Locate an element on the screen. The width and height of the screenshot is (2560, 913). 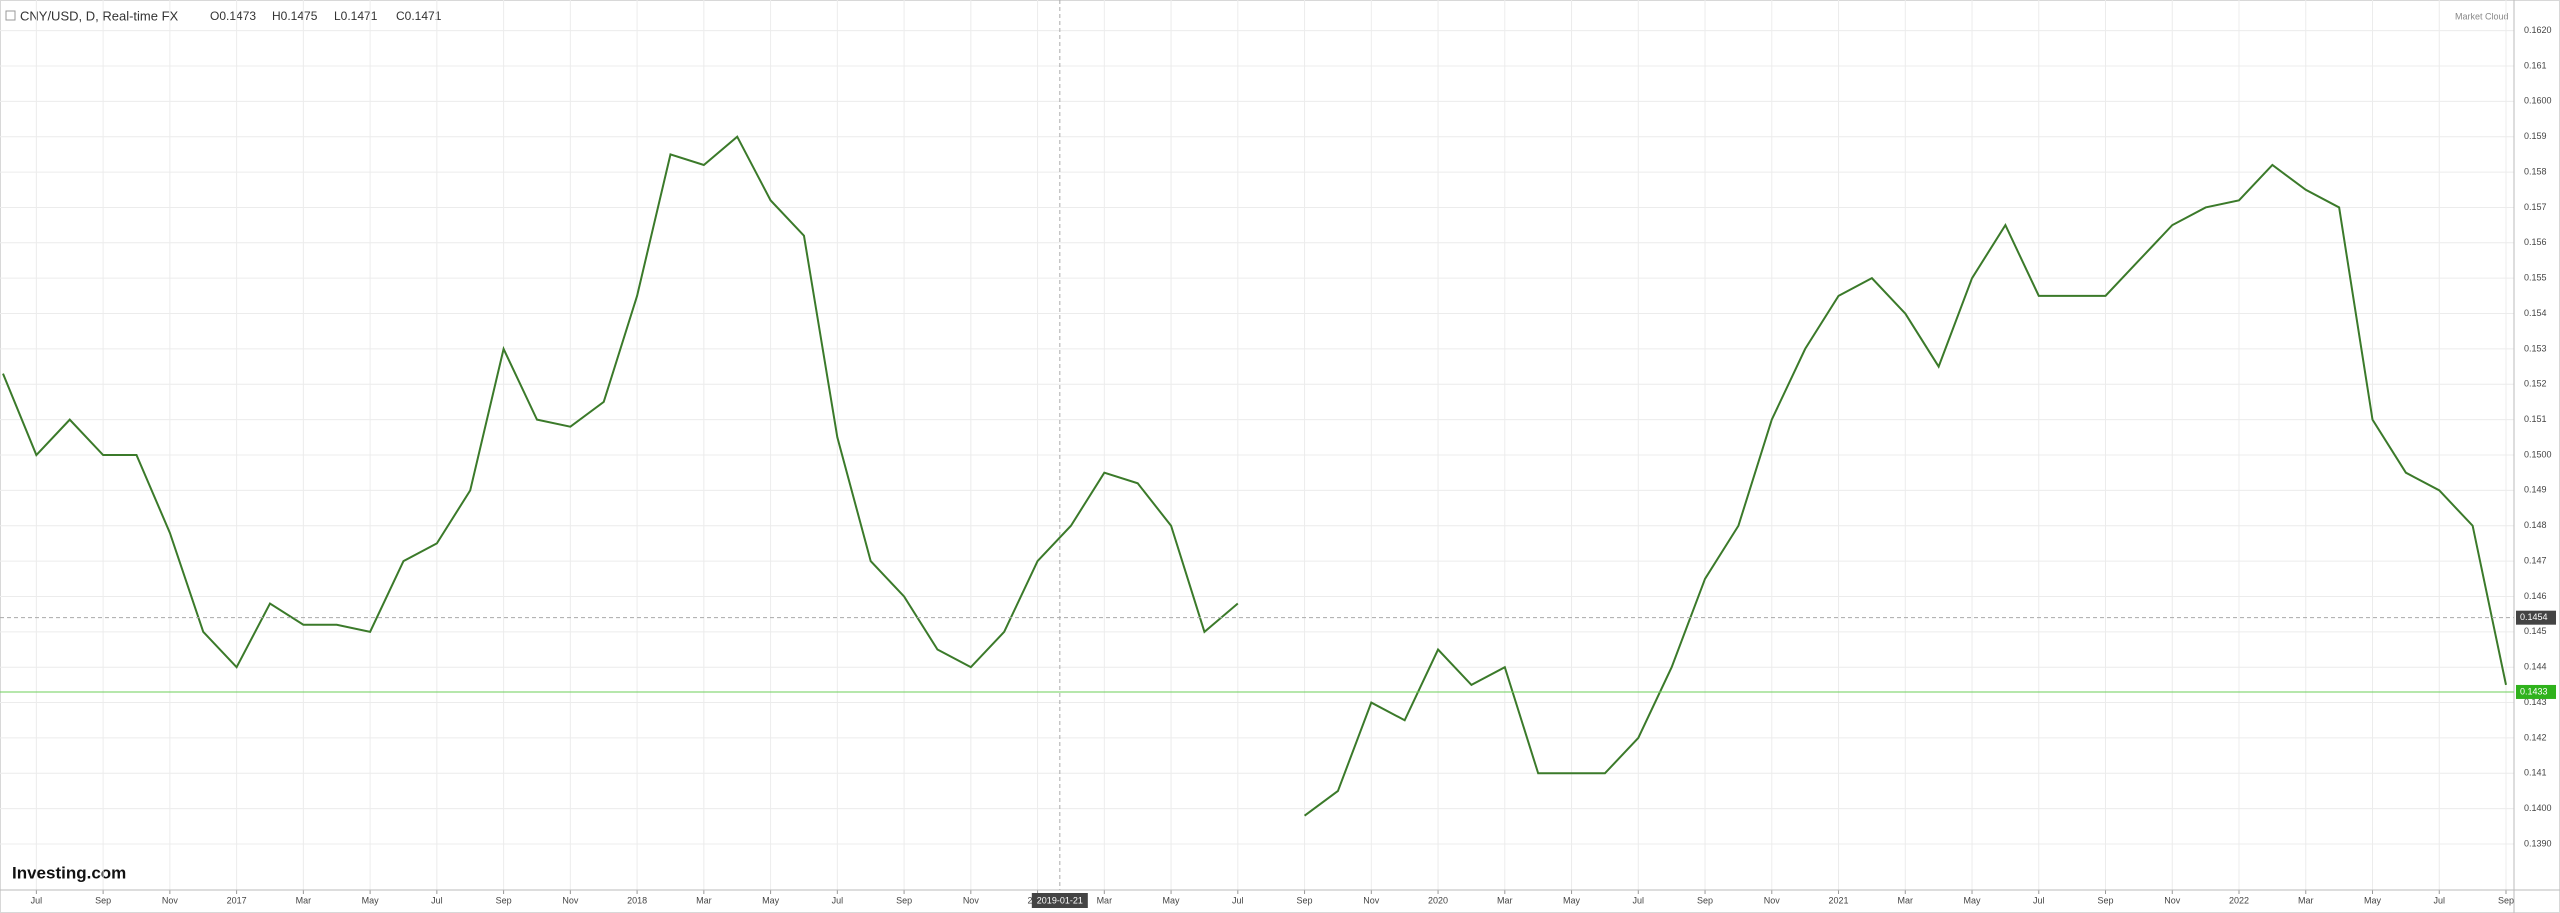
y-tick-label: 0.159 is located at coordinates (2535, 136).